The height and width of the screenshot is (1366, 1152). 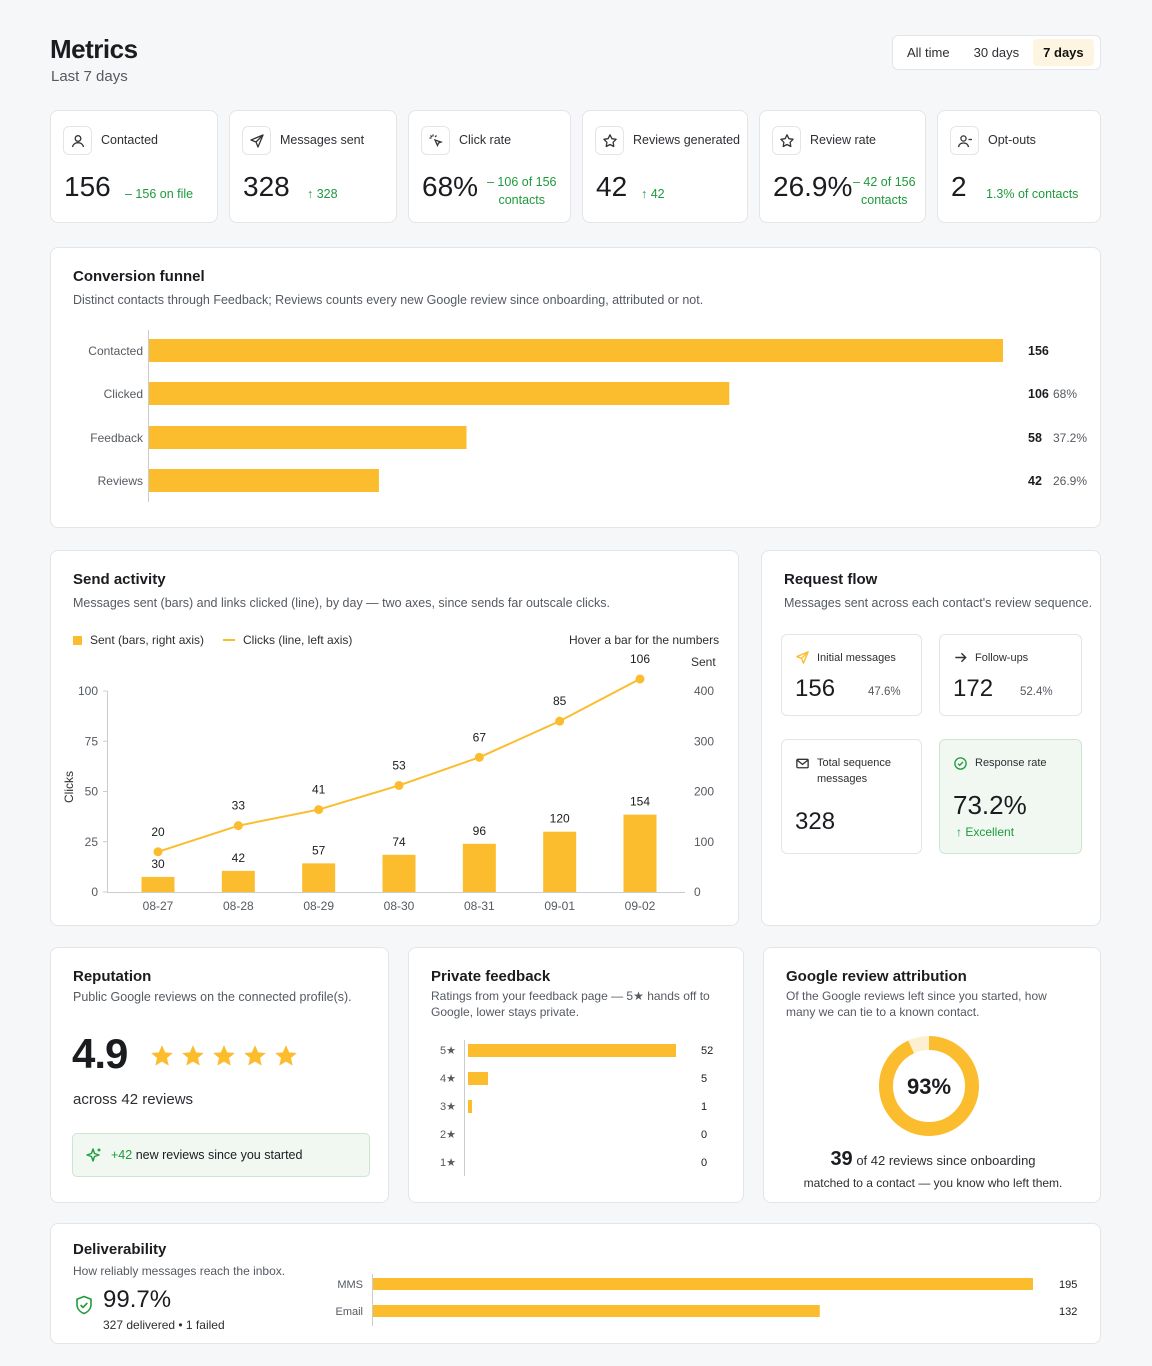 I want to click on kpi-delta: – 42 of 156 contacts, so click(x=884, y=191).